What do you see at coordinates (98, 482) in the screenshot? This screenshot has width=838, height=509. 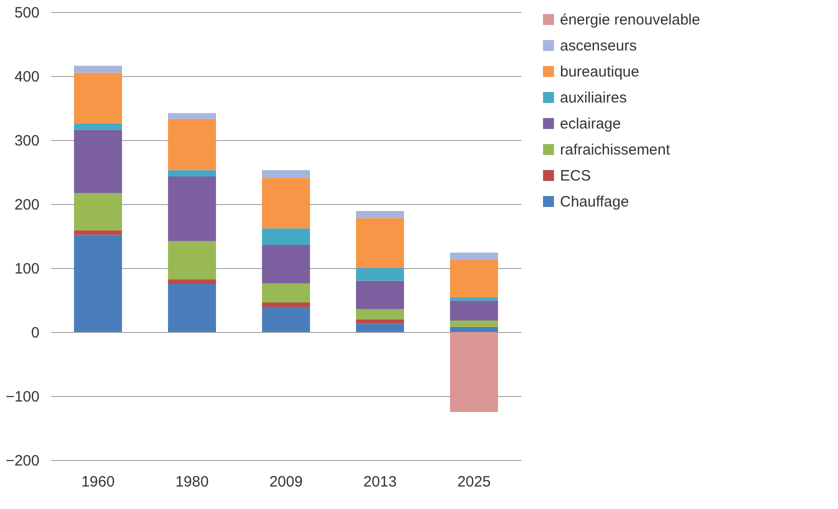 I see `x-tick-label: 1960` at bounding box center [98, 482].